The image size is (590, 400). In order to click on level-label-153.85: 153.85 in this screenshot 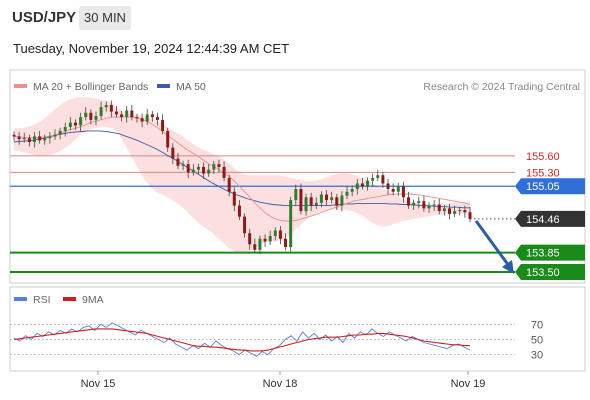, I will do `click(543, 254)`.